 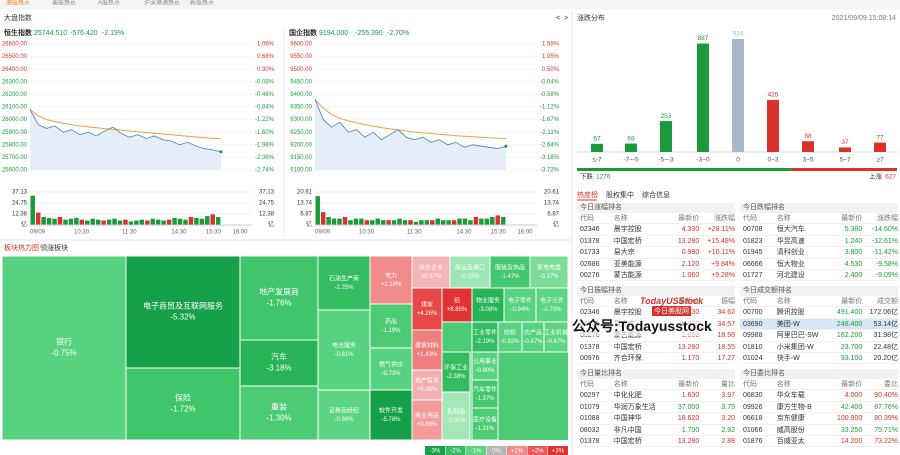 What do you see at coordinates (620, 301) in the screenshot?
I see `header-cell: 名称` at bounding box center [620, 301].